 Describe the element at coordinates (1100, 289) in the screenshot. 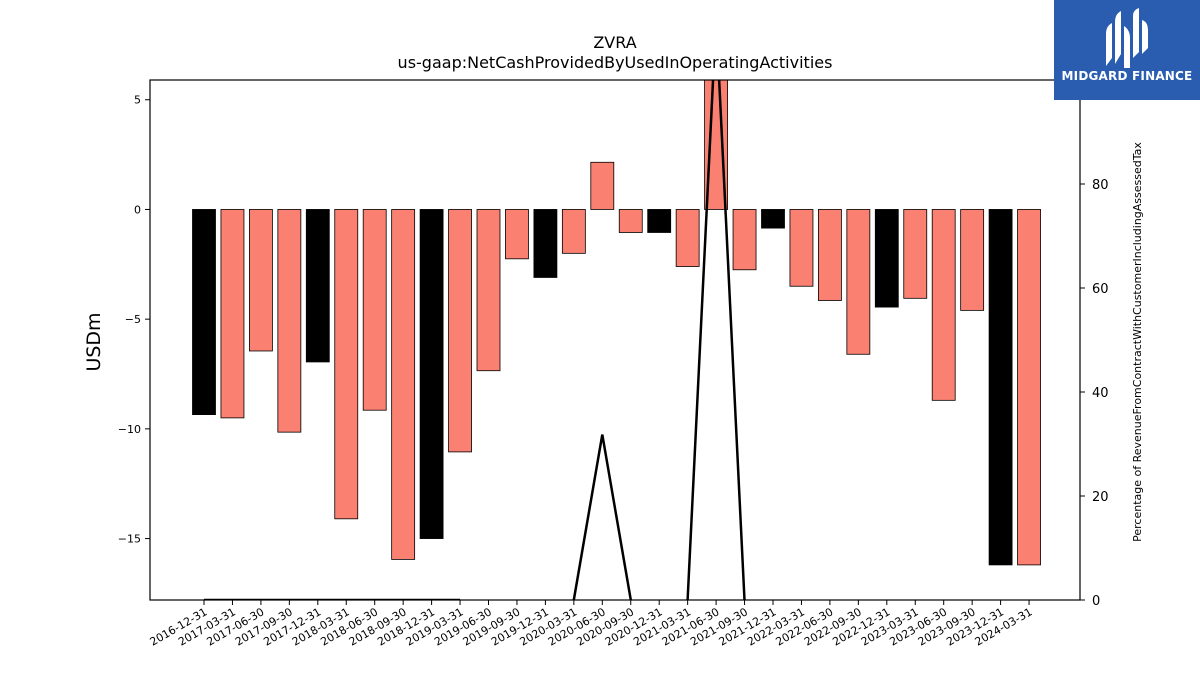

I see `y2-tick-label: 60` at that location.